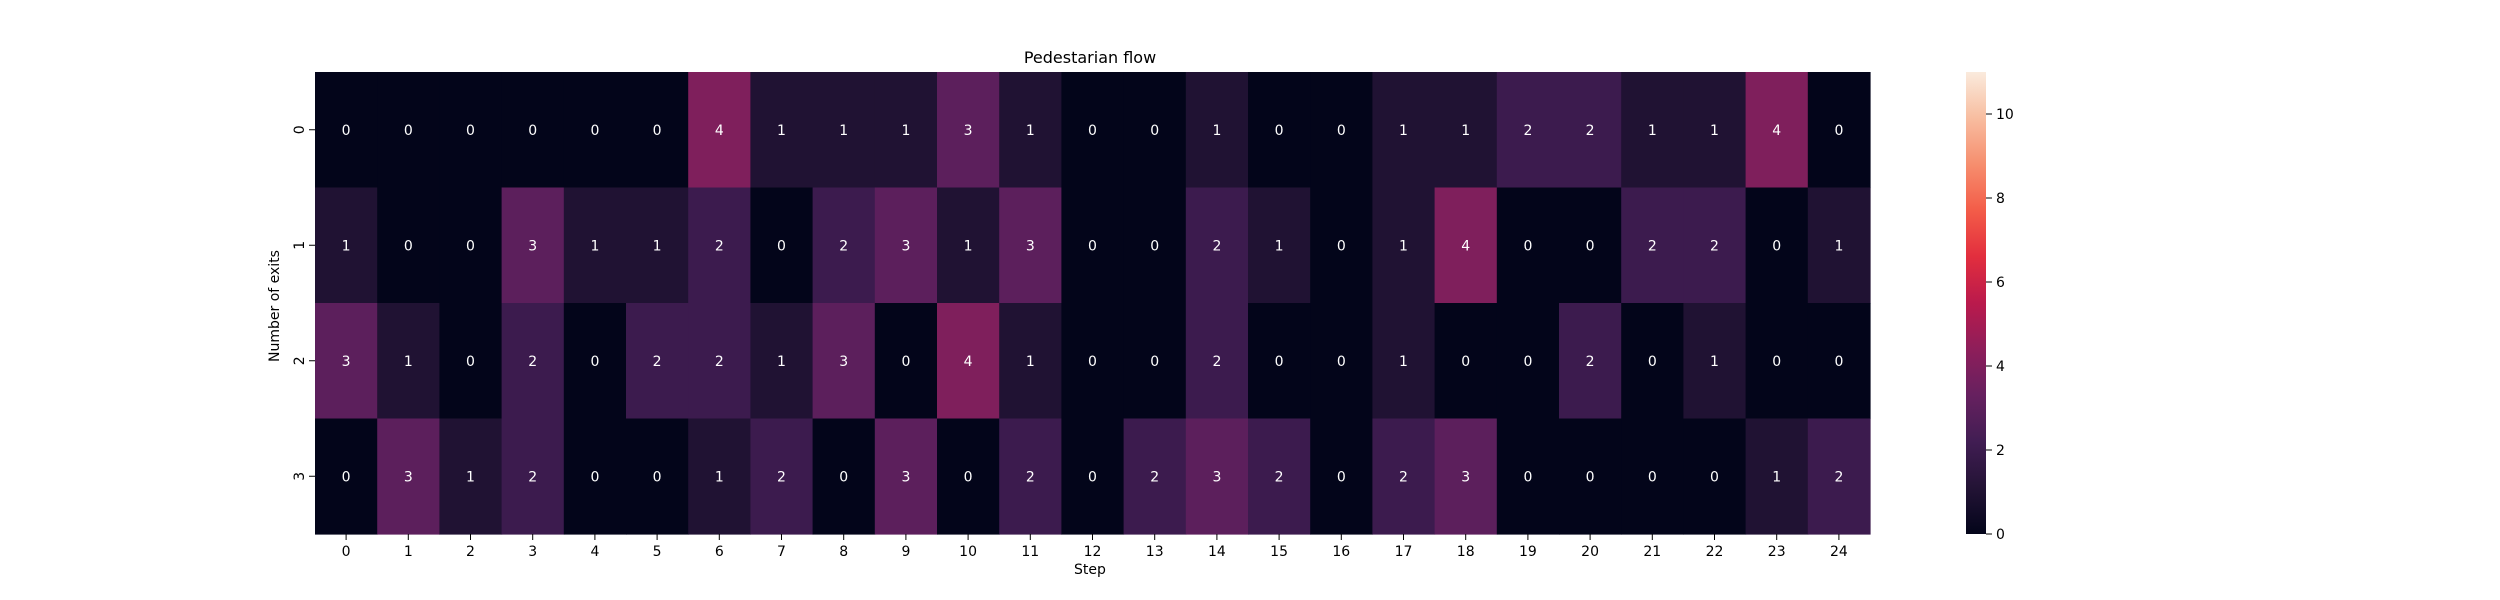  I want to click on x-tick-label: 22, so click(1715, 552).